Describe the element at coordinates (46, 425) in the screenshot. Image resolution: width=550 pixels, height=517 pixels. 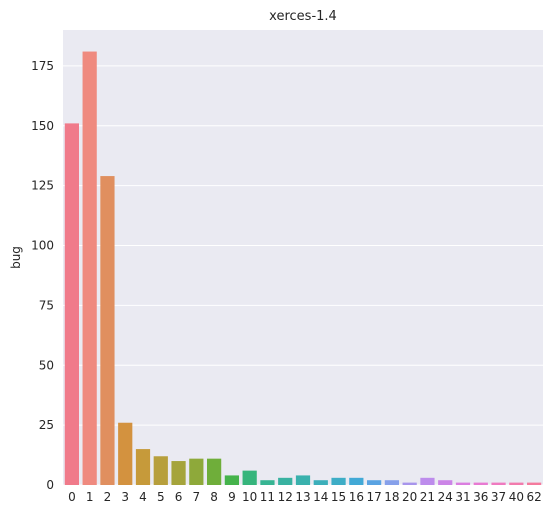
I see `y-tick-label: 25` at that location.